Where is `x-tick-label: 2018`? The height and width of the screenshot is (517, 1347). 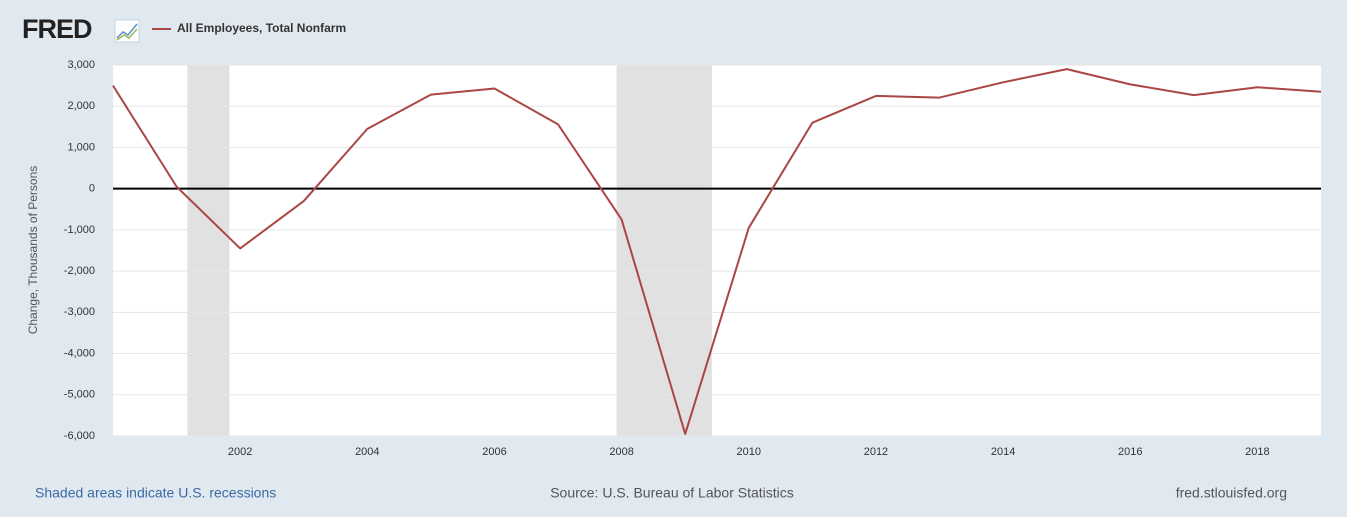 x-tick-label: 2018 is located at coordinates (1257, 452).